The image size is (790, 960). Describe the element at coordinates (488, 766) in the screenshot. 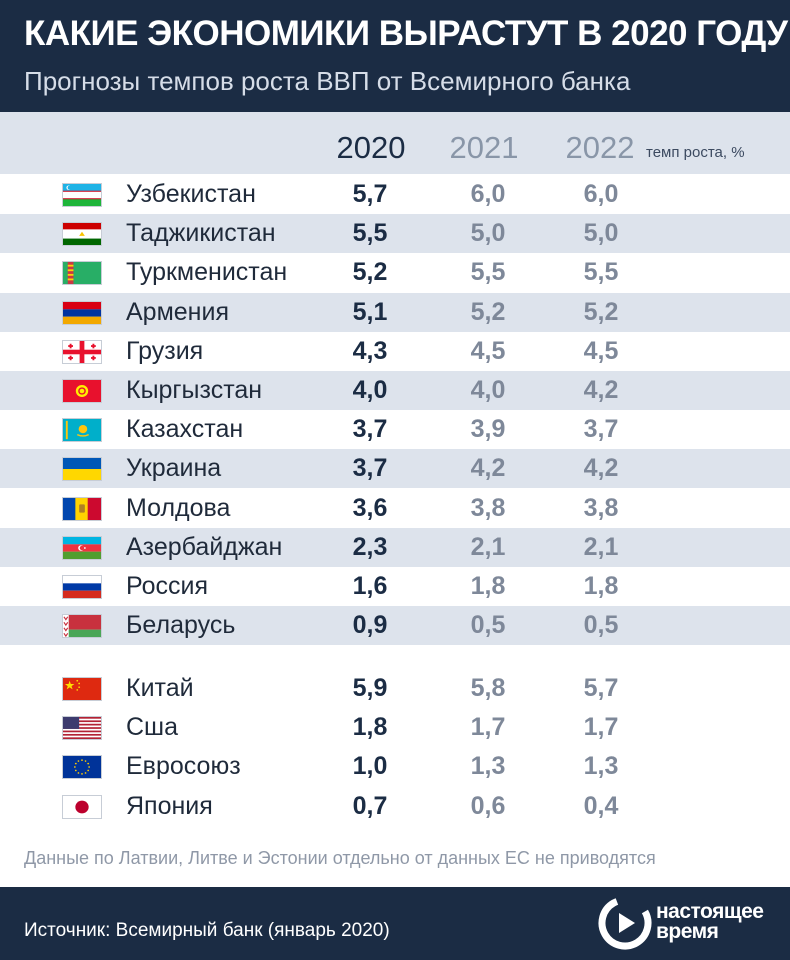

I see `value-2021: 1,3` at that location.